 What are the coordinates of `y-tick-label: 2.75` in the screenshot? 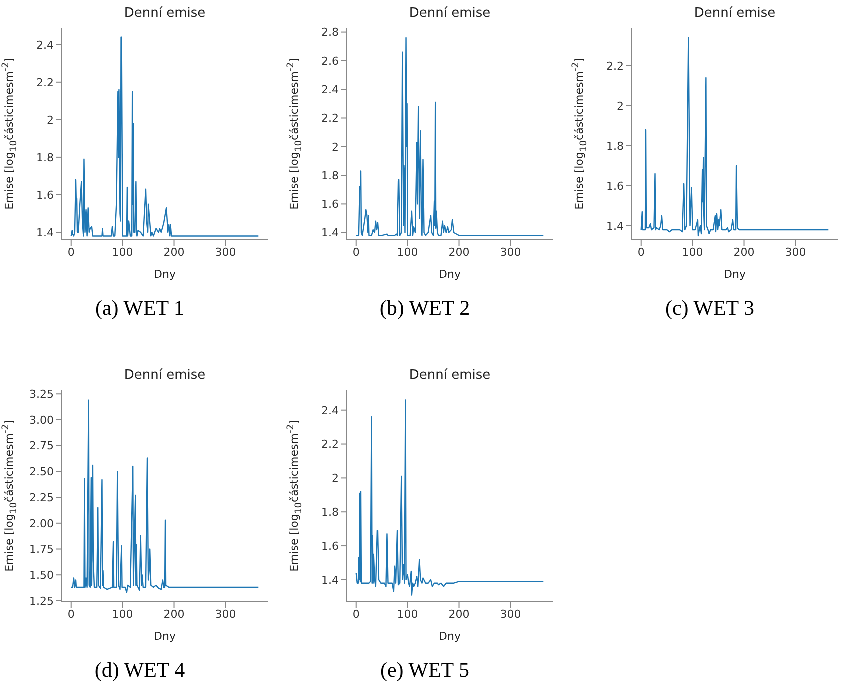 It's located at (42, 446).